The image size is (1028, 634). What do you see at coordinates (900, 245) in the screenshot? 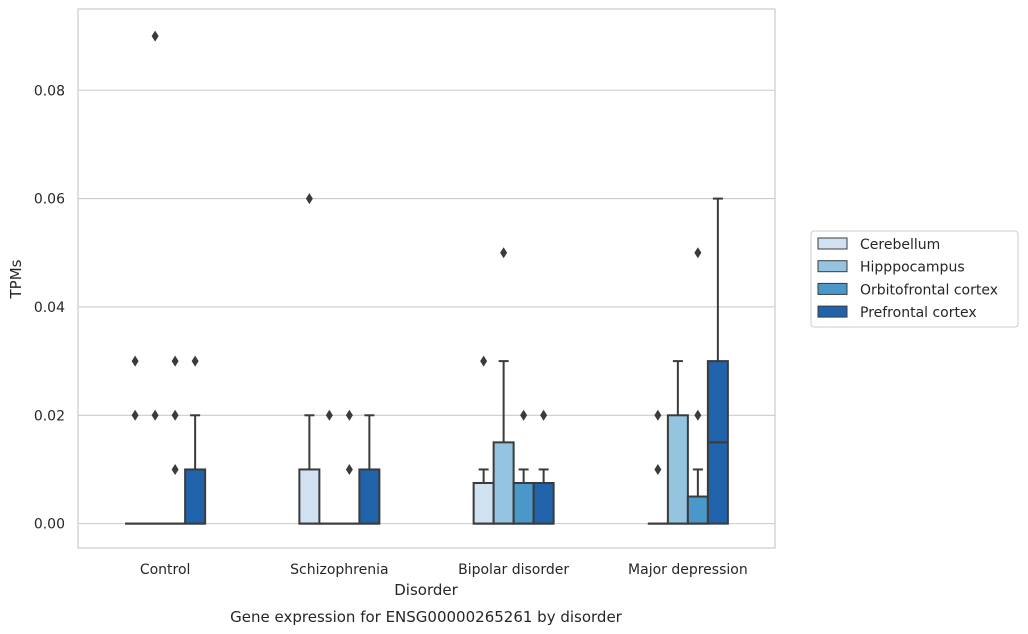
I see `legend-label: Cerebellum` at bounding box center [900, 245].